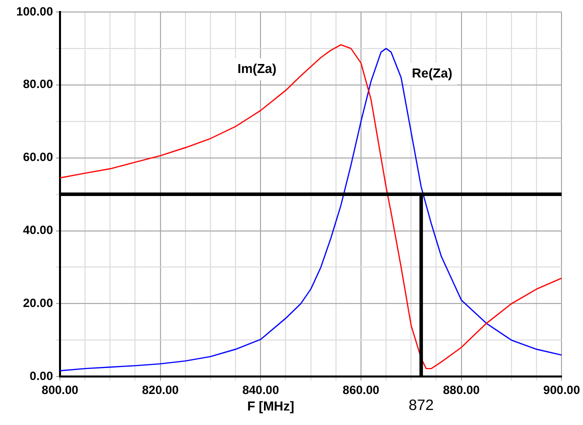 The image size is (583, 425). I want to click on y-tick-label: 40.00, so click(38, 230).